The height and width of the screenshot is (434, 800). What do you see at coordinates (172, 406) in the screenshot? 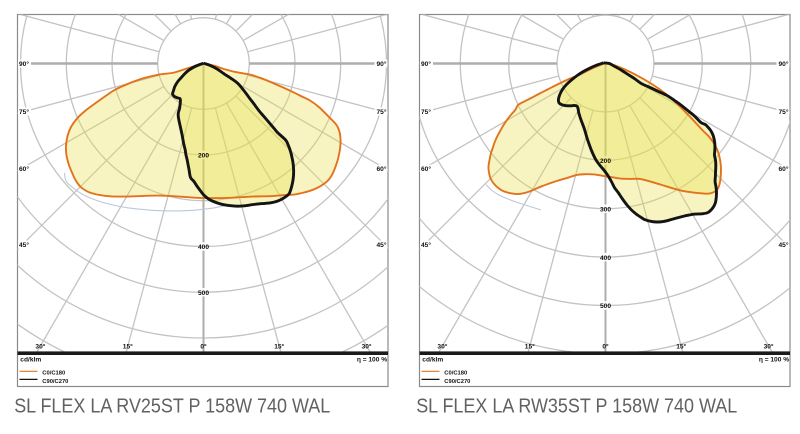
I see `svg-text:SL FLEX LA RV25ST P 158W 740 W: SL FLEX LA RV25ST P 158W 740 WAL` at bounding box center [172, 406].